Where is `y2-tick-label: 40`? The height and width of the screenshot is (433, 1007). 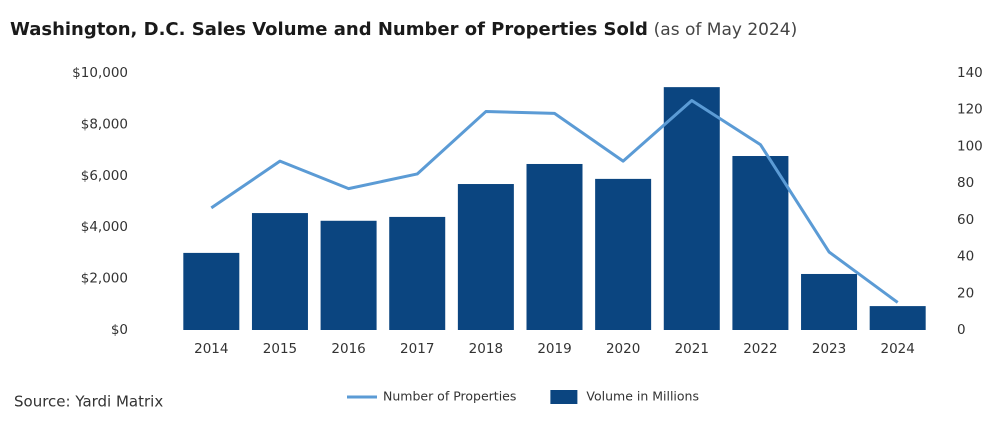
y2-tick-label: 40 is located at coordinates (965, 257).